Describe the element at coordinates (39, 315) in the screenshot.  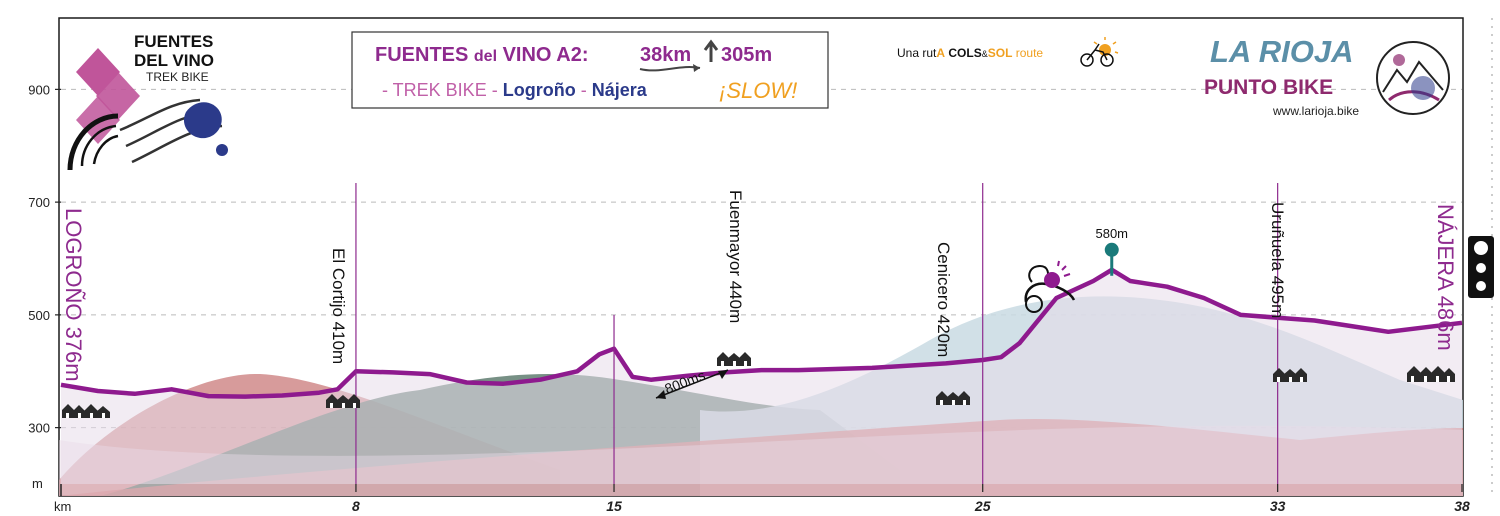
I see `y-tick-label-500: 500` at that location.